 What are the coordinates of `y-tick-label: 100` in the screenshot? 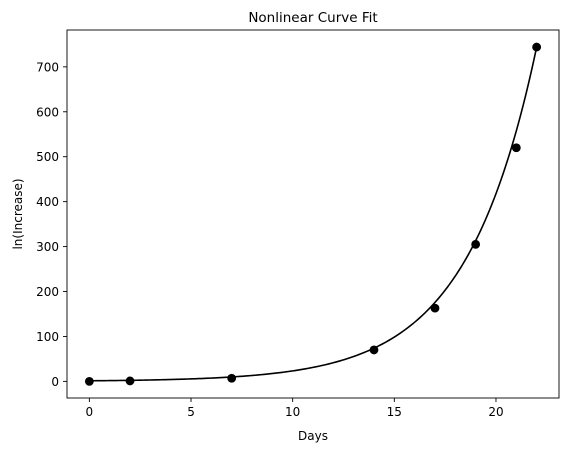 It's located at (47, 337).